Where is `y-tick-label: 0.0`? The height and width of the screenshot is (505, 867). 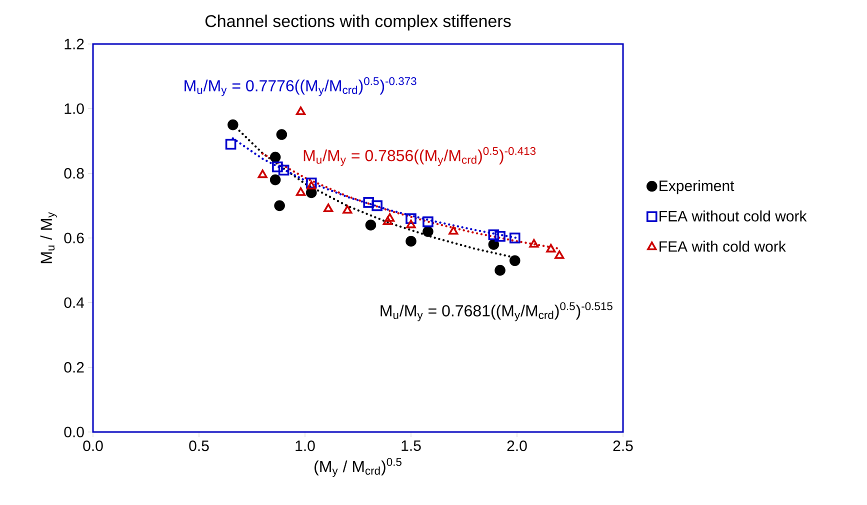 y-tick-label: 0.0 is located at coordinates (74, 432).